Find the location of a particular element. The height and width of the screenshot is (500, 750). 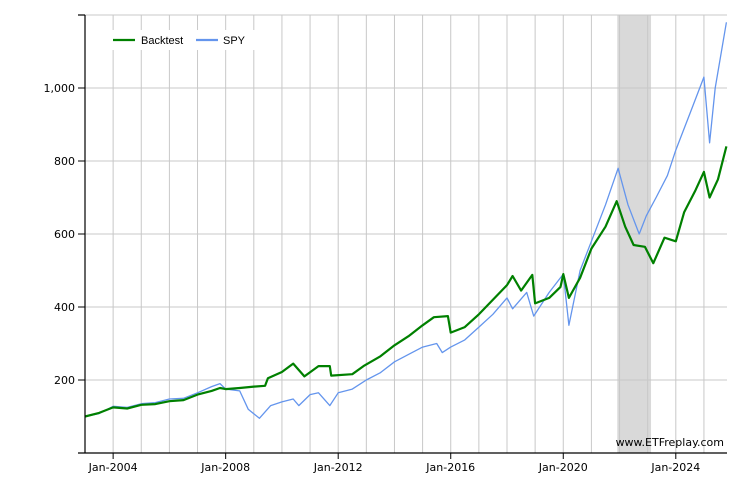

x-tick-label: Jan-2012 is located at coordinates (338, 467).